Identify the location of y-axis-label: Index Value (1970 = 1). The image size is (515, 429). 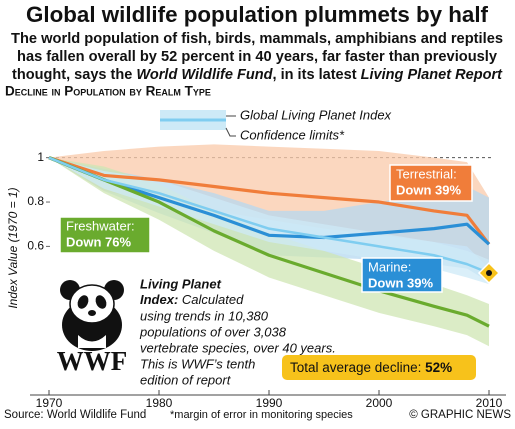
(13, 247).